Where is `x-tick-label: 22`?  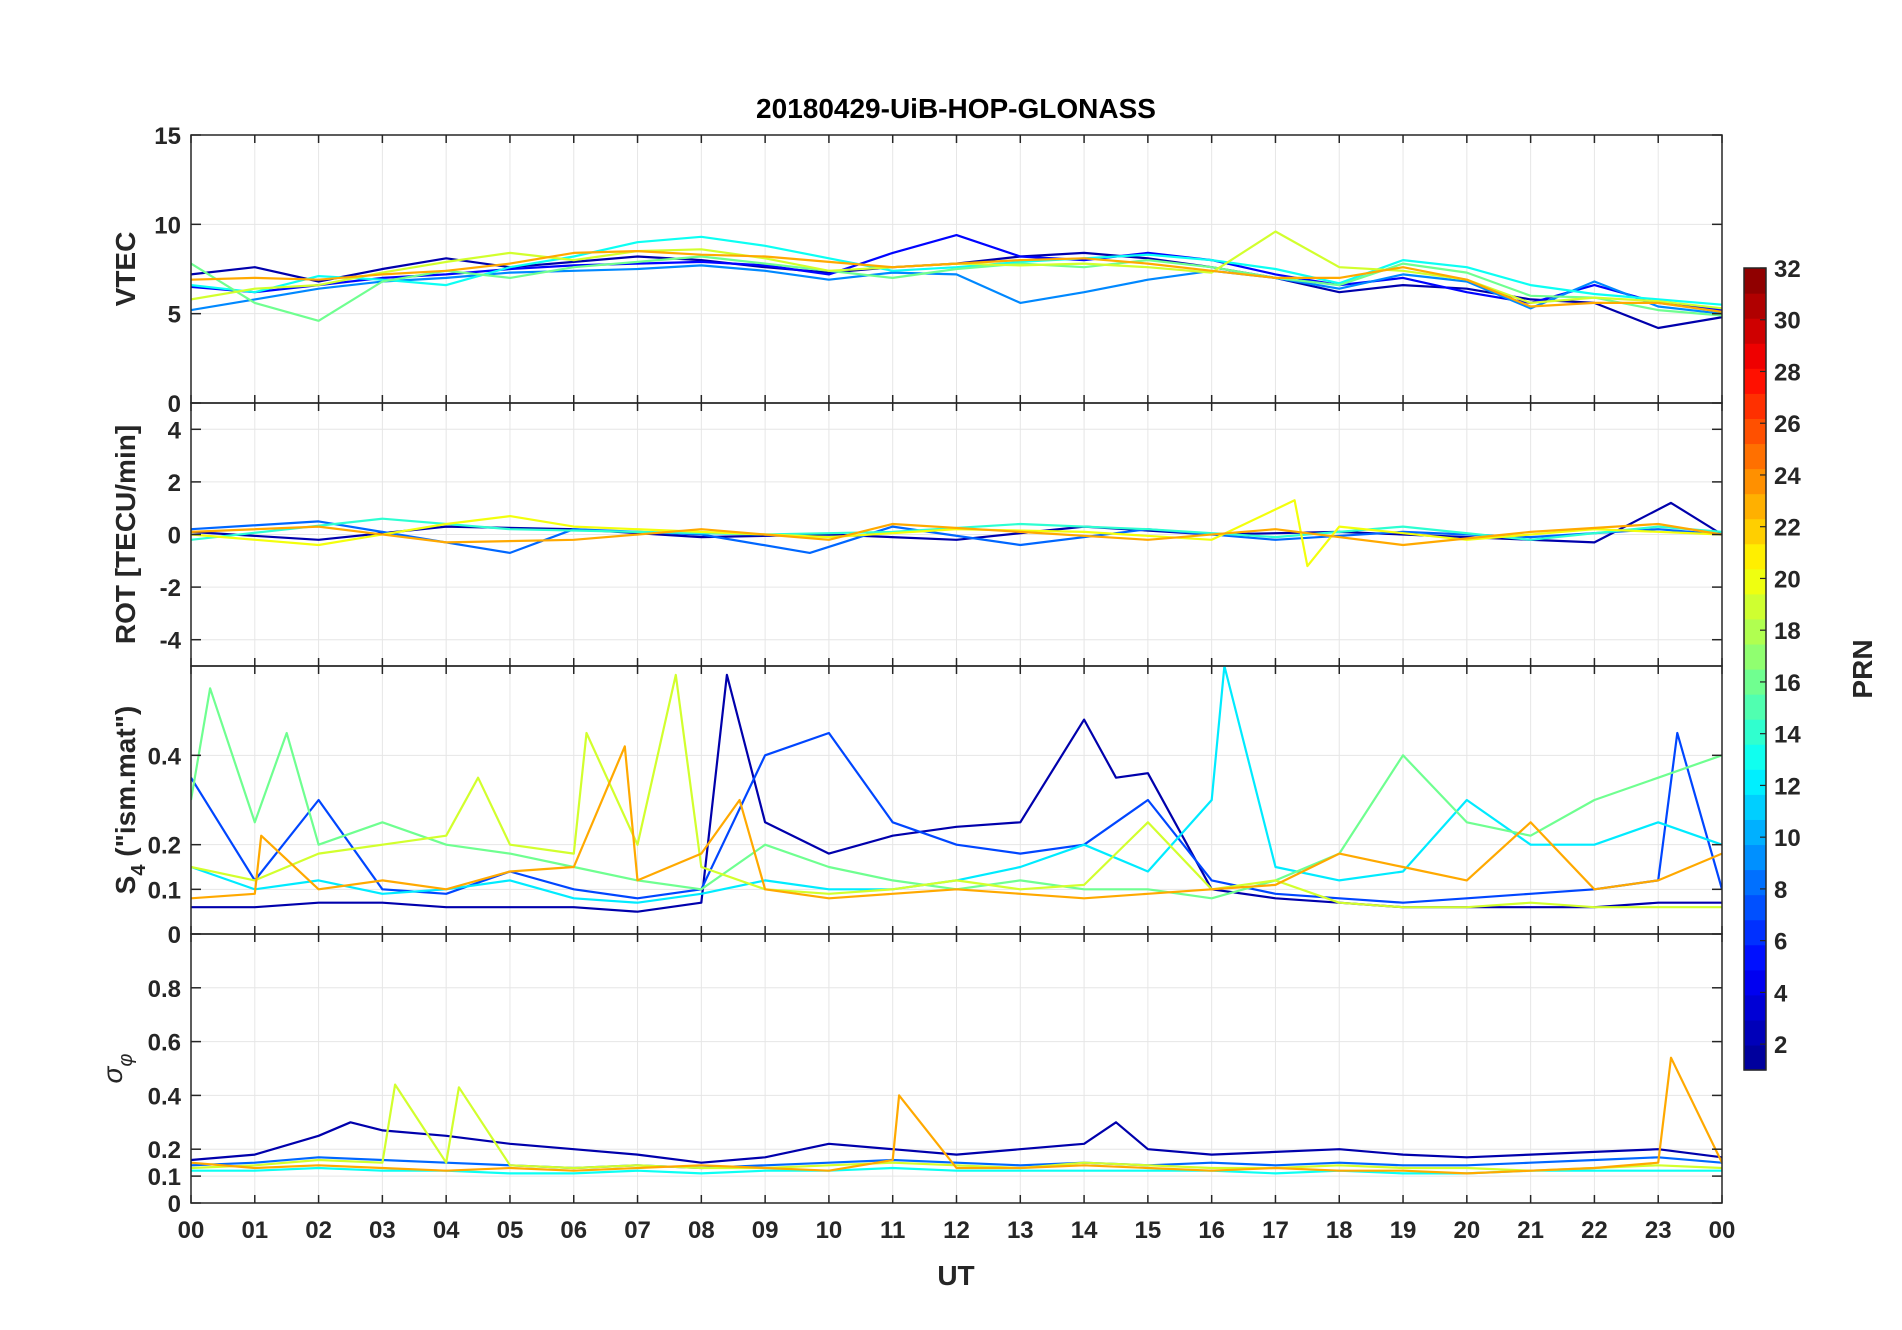 x-tick-label: 22 is located at coordinates (1594, 1230).